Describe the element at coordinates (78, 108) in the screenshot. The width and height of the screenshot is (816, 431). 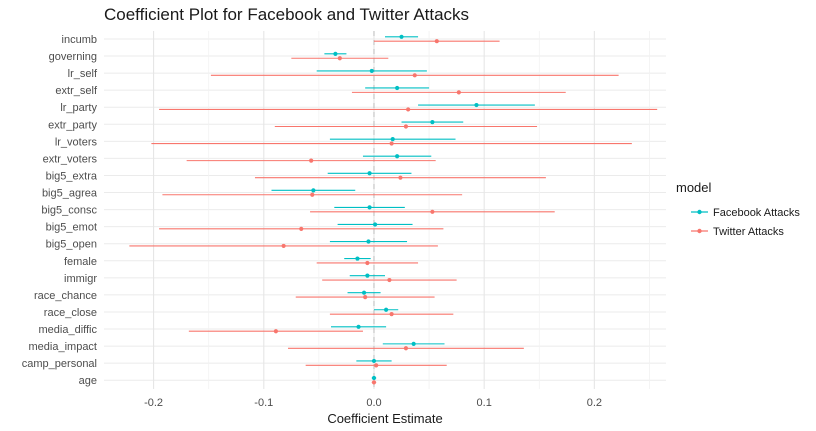
I see `y-tick-label: lr_party` at that location.